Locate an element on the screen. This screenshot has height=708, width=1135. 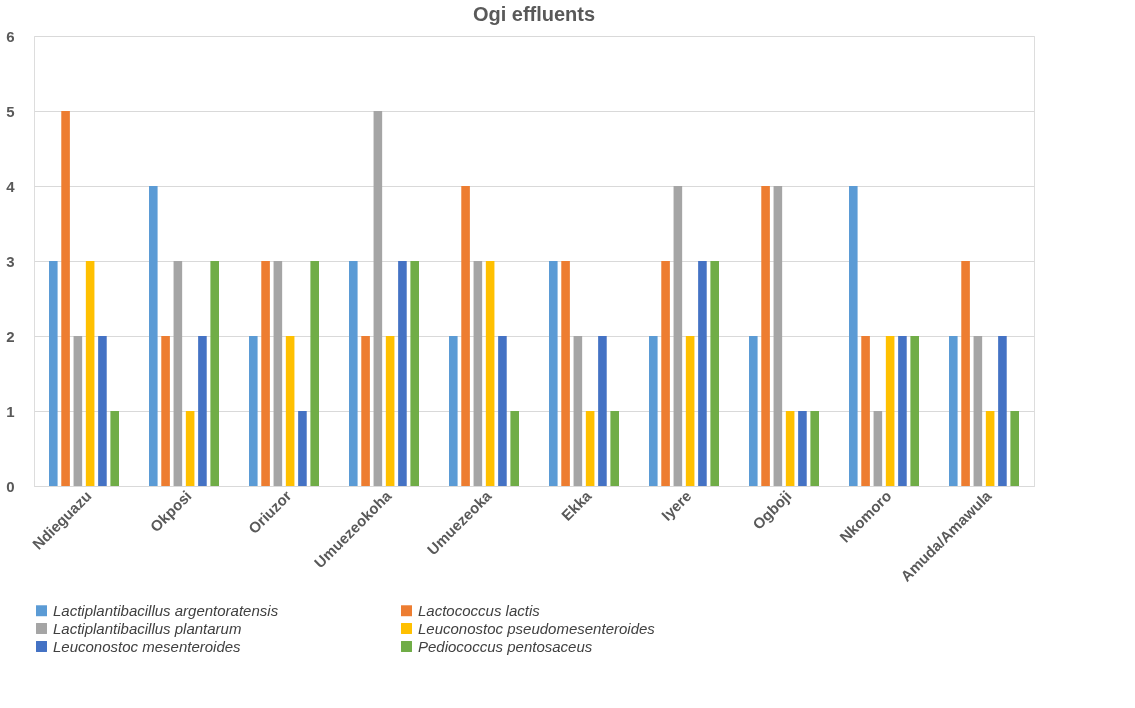
y-tick-label: 3 is located at coordinates (10, 261).